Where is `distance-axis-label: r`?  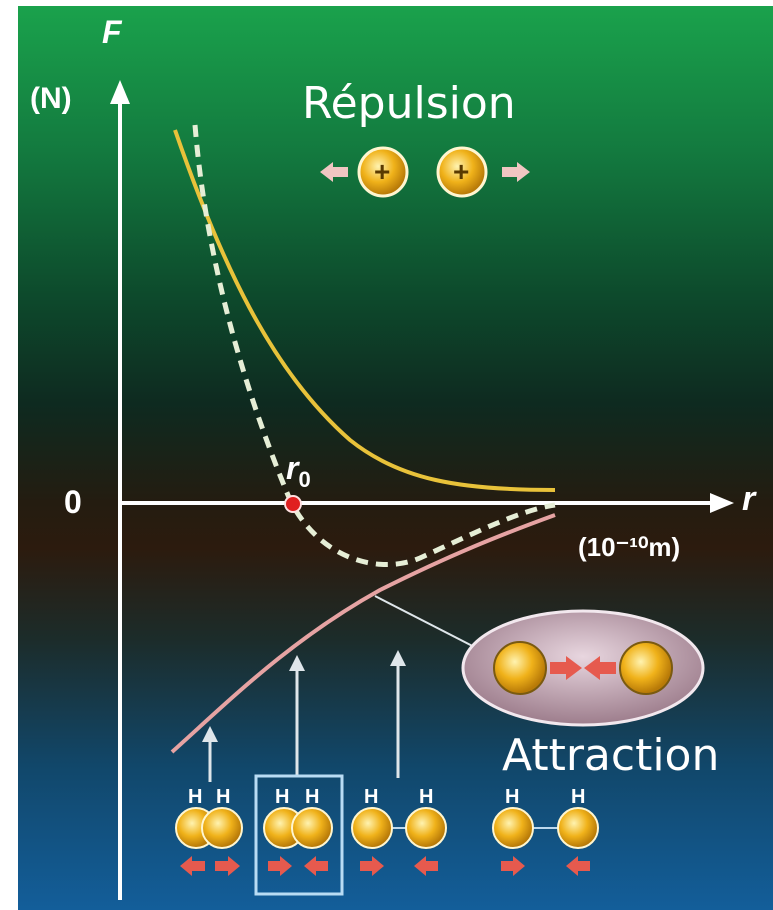
distance-axis-label: r is located at coordinates (749, 499).